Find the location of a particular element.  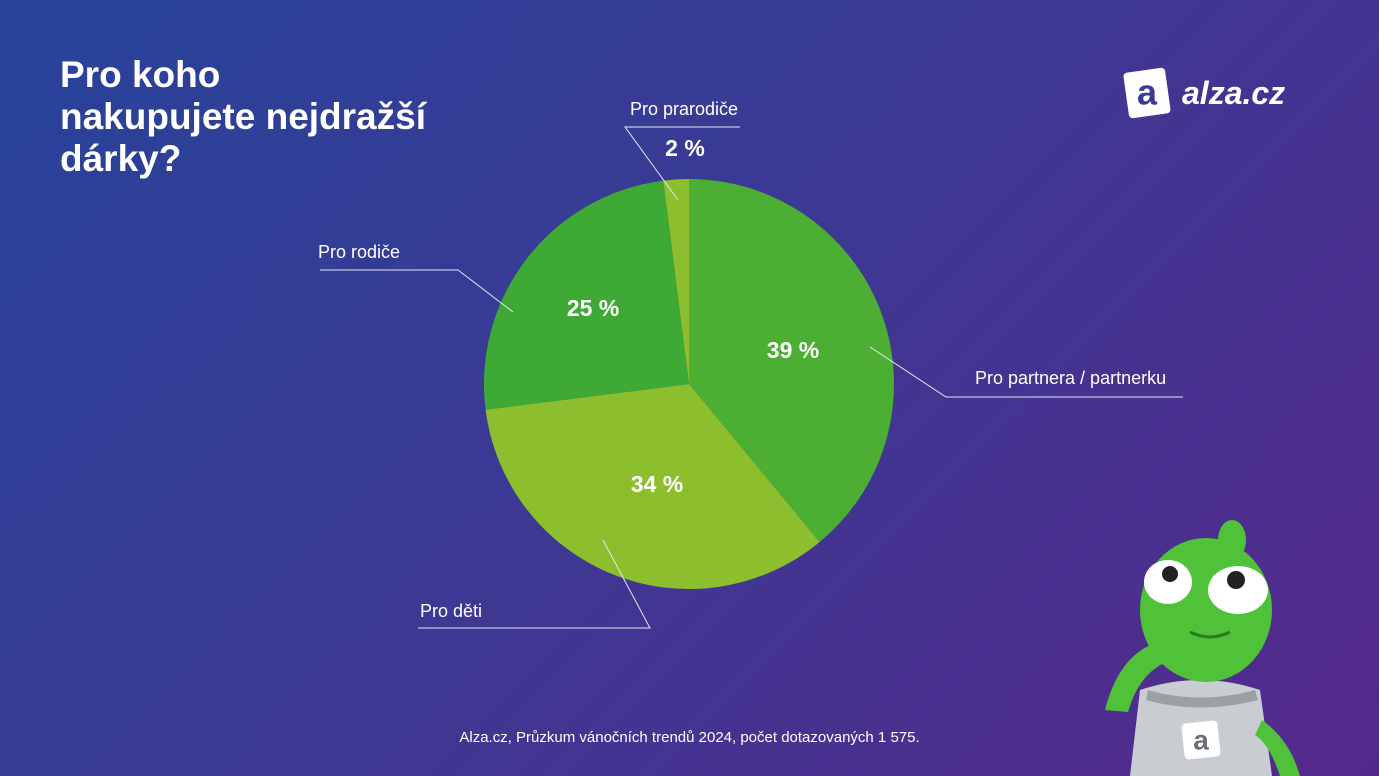

logo: a alza.cz is located at coordinates (1203, 93).